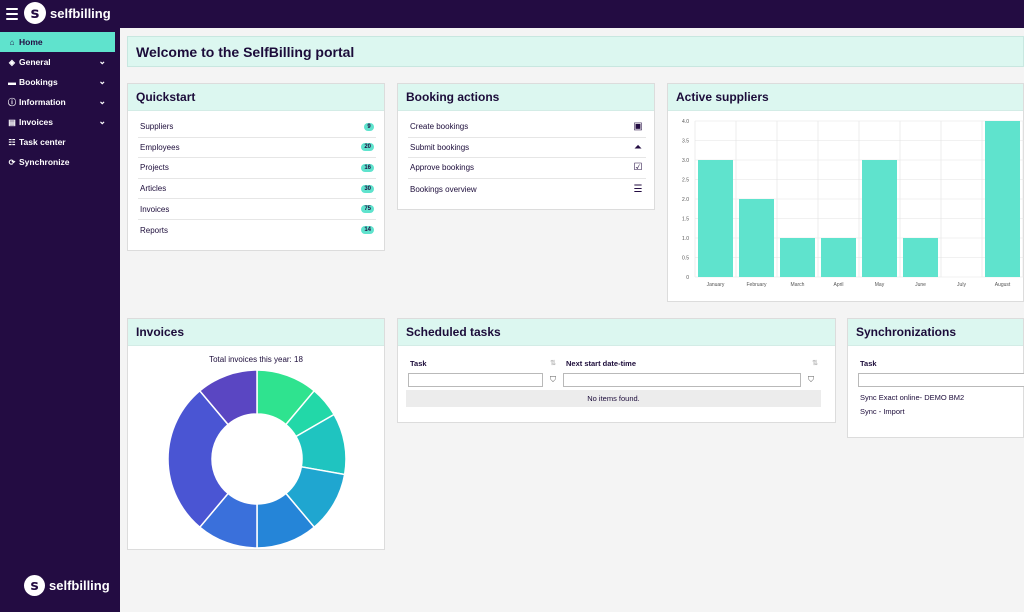 The image size is (1024, 612). I want to click on sync-row: Sync - Import, so click(882, 411).